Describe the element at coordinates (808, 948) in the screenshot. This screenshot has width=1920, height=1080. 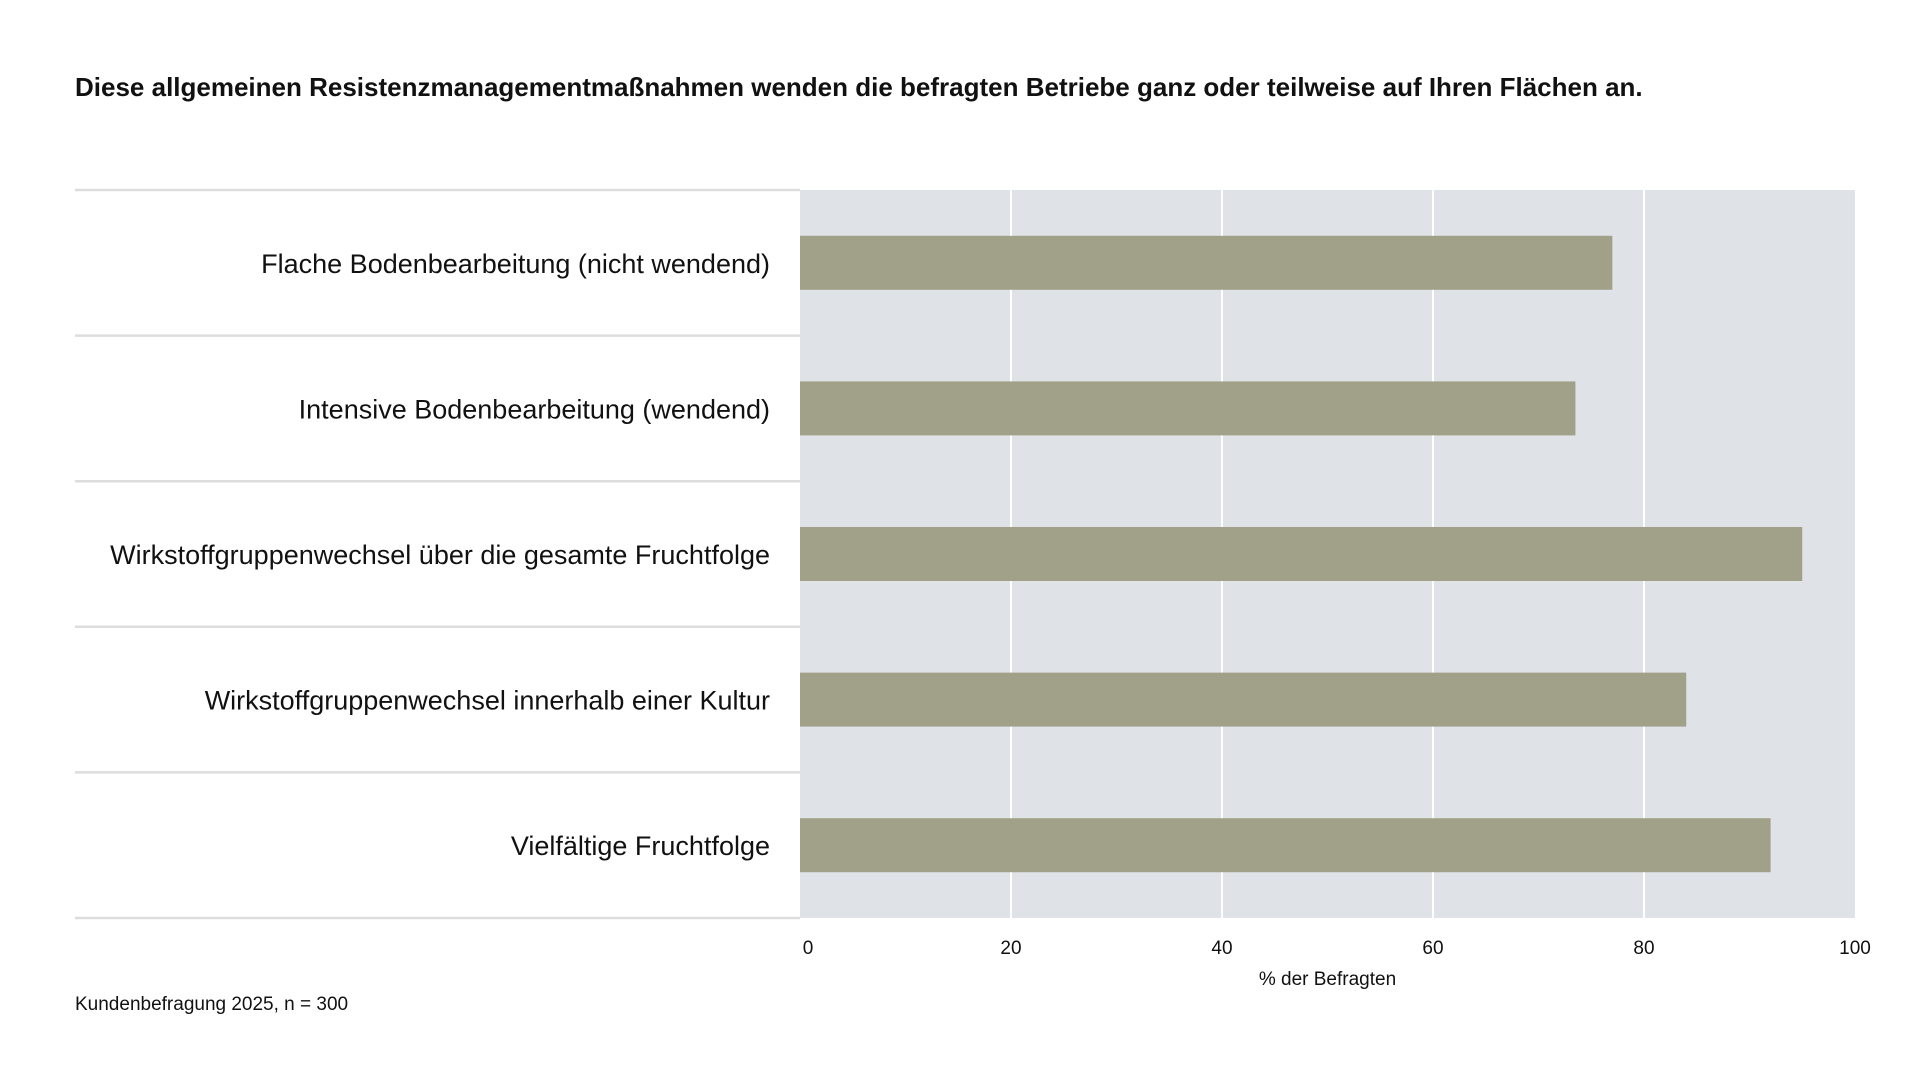
I see `x-tick-label: 0` at that location.